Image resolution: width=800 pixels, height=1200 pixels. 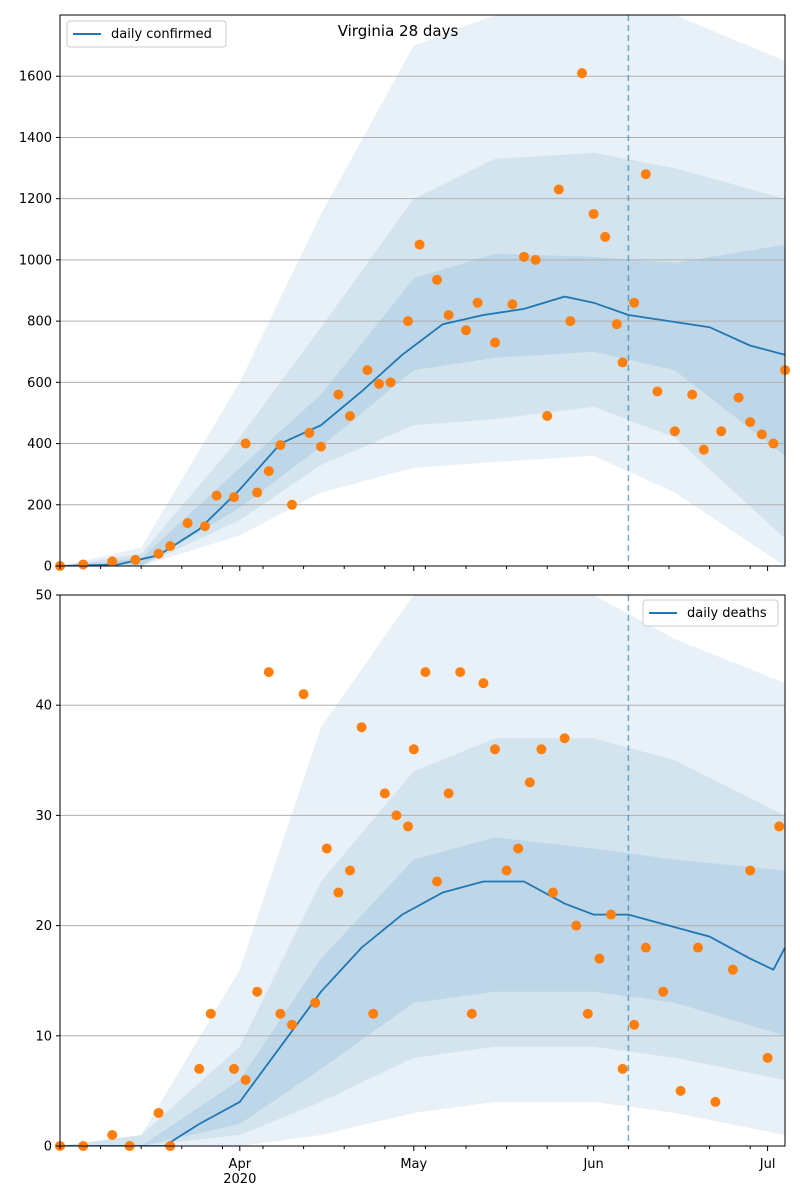 I want to click on legend-box, so click(x=710, y=613).